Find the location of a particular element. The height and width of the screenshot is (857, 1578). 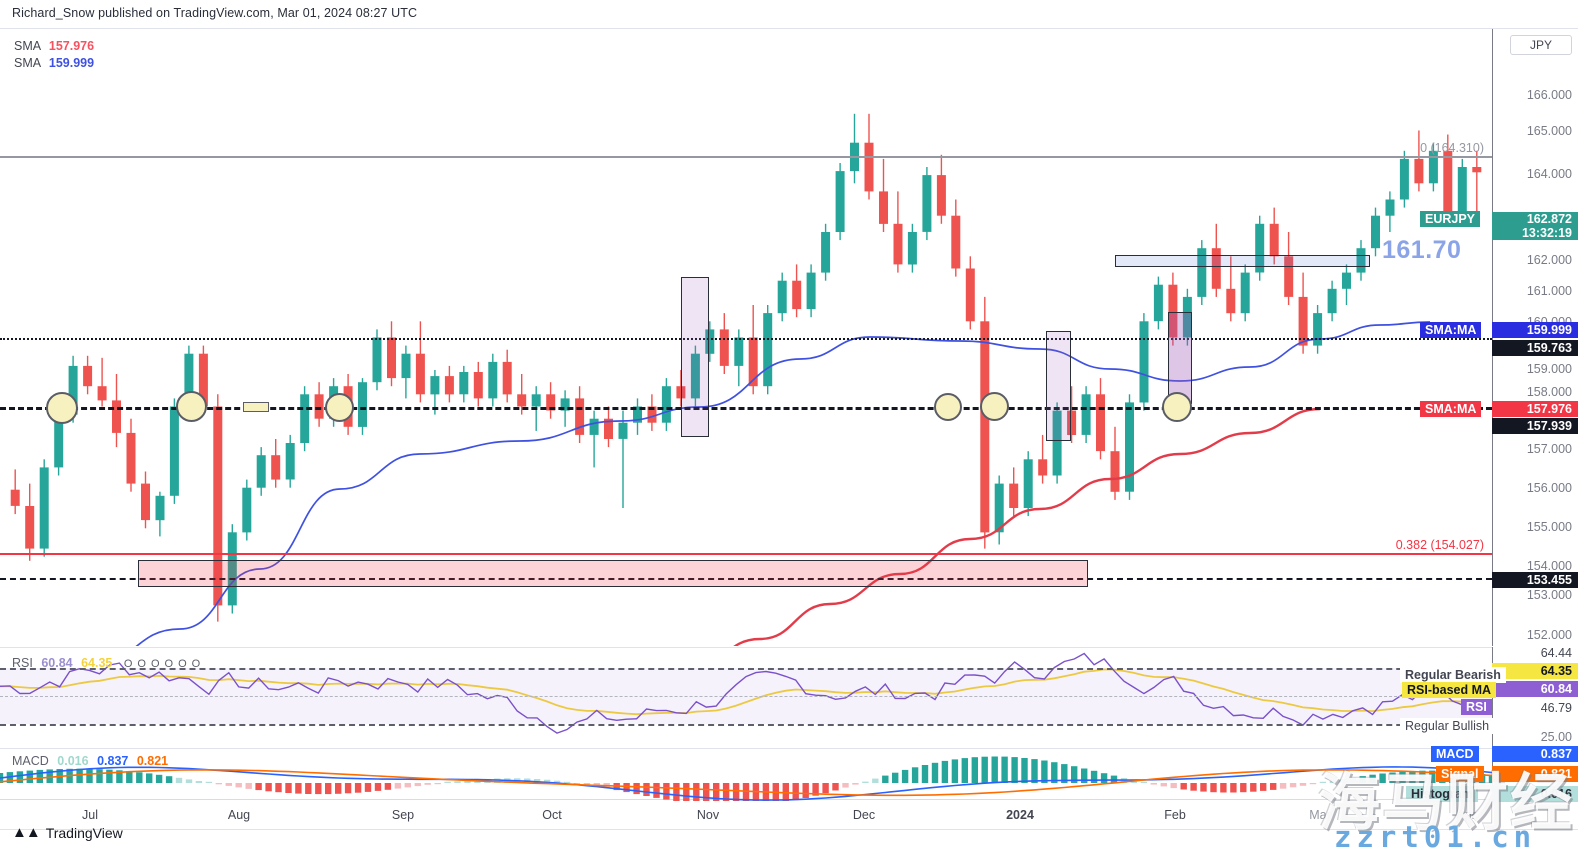

time-axis: Jul Aug Sep Oct Nov Dec 2024 Feb Mar Apr is located at coordinates (789, 815).